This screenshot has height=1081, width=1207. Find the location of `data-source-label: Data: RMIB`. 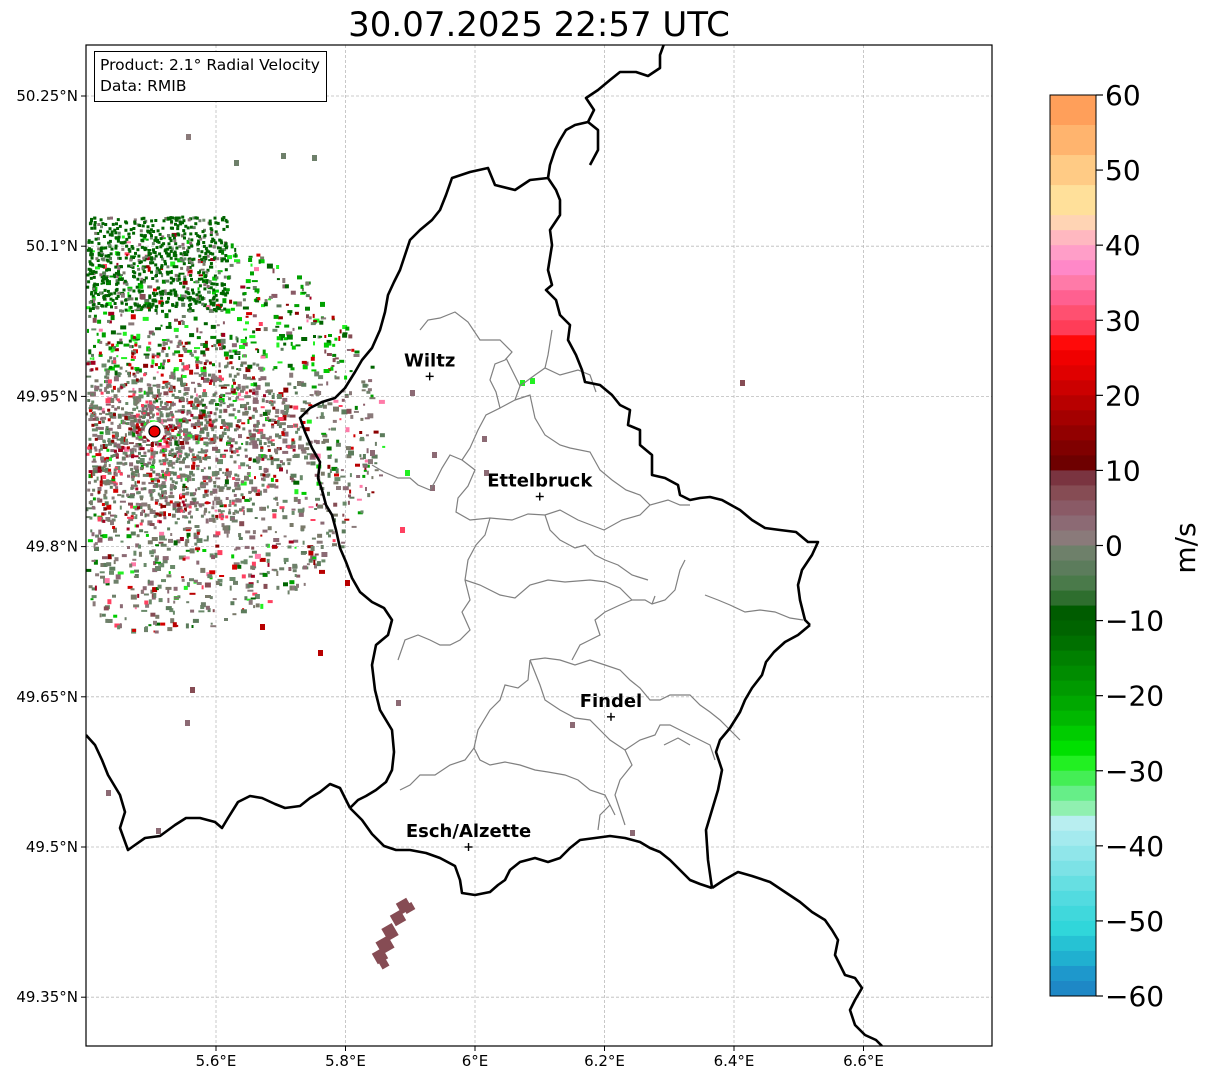

data-source-label: Data: RMIB is located at coordinates (143, 86).